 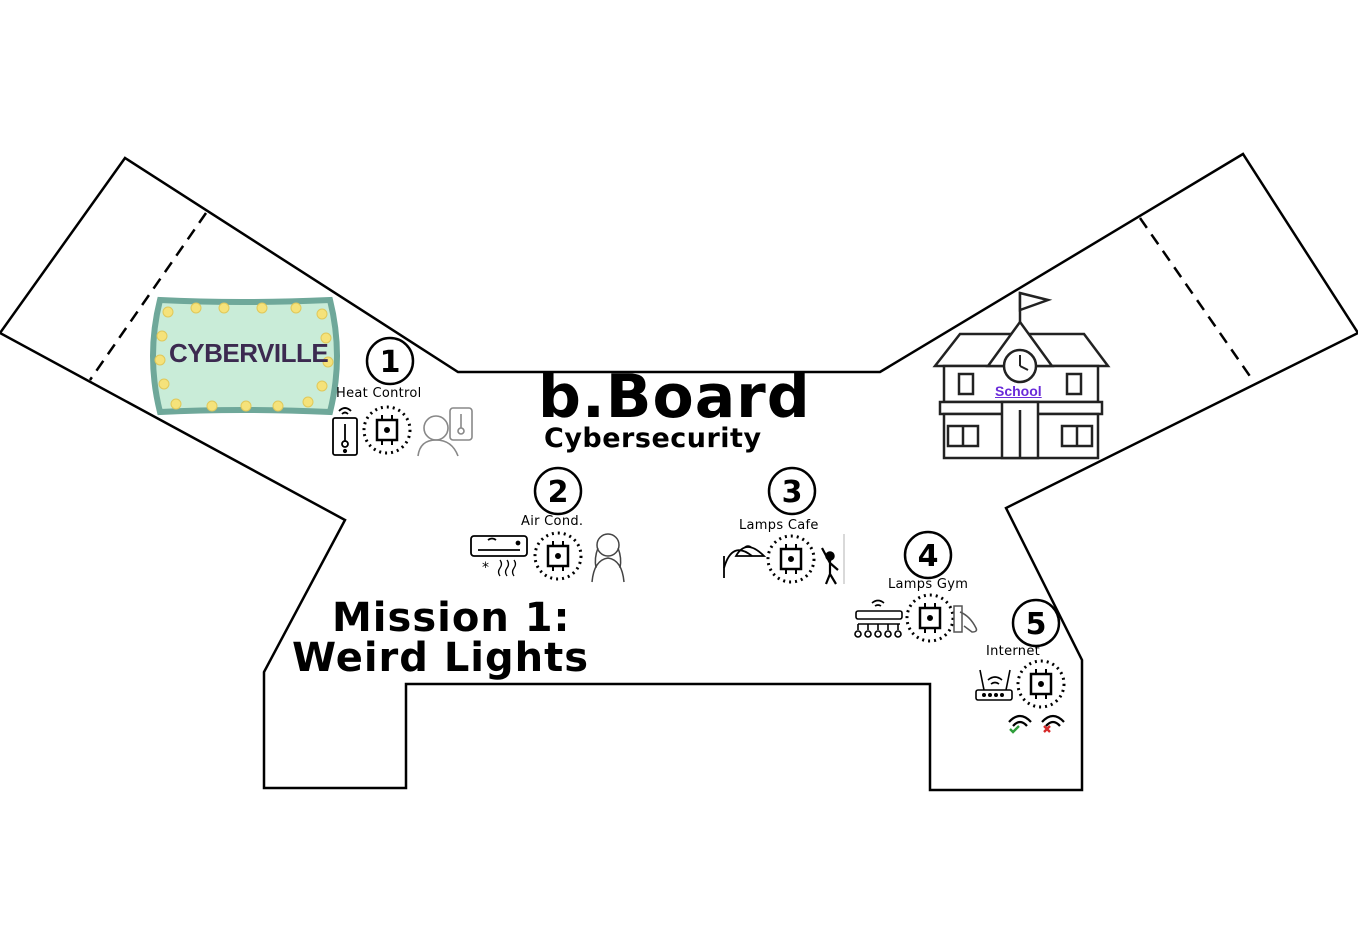 I want to click on mission-title: Mission 1: Weird Lights, so click(x=440, y=638).